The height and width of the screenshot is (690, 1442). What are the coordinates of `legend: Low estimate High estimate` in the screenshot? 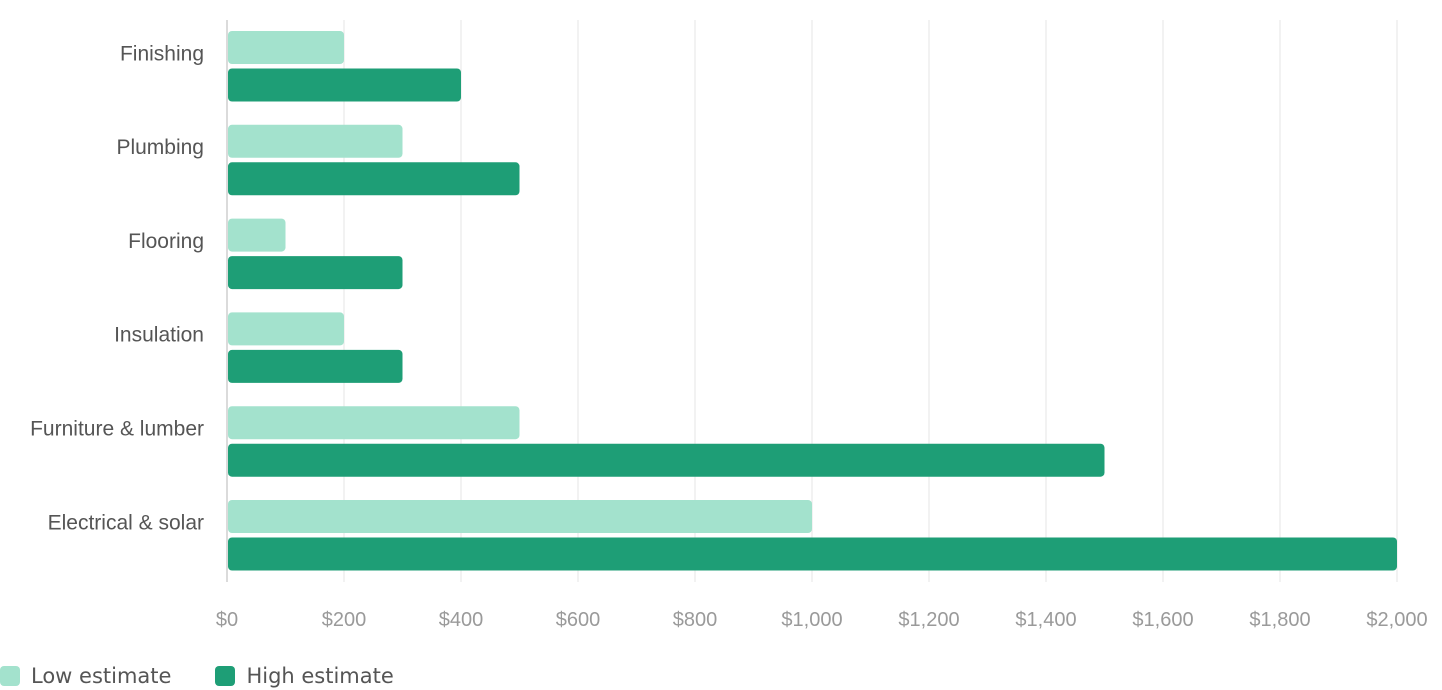 It's located at (219, 676).